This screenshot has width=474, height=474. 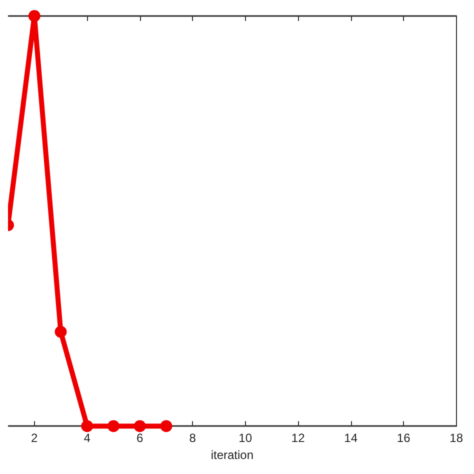 What do you see at coordinates (232, 455) in the screenshot?
I see `x-axis-title: iteration` at bounding box center [232, 455].